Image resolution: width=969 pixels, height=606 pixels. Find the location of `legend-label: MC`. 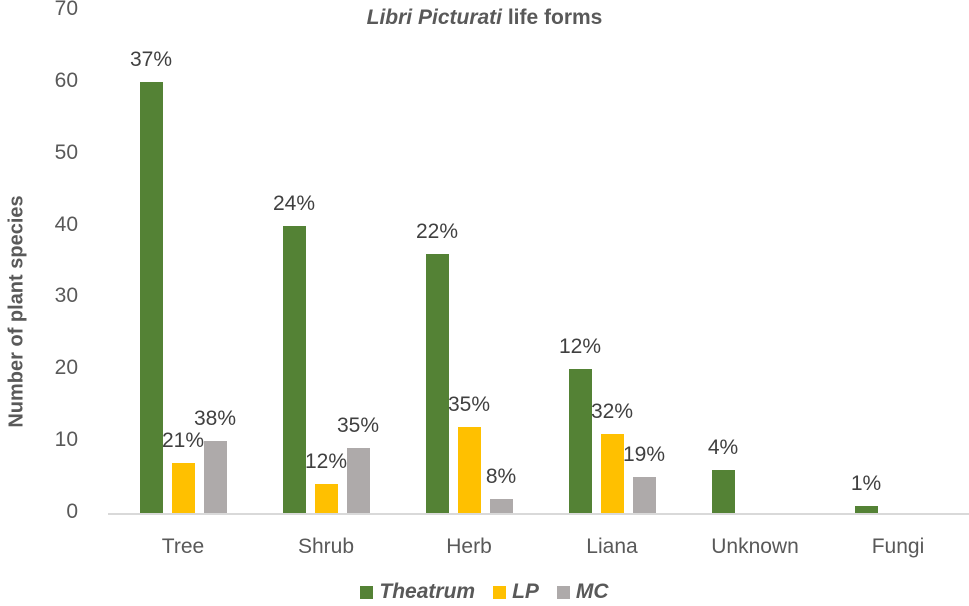

legend-label: MC is located at coordinates (592, 591).